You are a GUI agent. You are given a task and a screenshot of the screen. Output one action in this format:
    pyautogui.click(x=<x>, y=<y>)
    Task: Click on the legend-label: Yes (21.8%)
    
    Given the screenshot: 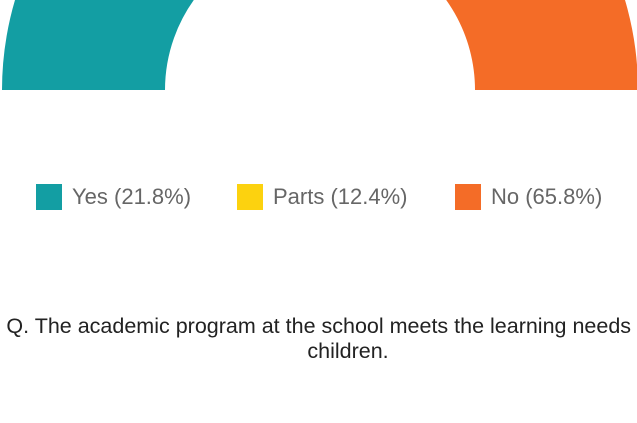 What is the action you would take?
    pyautogui.click(x=131, y=196)
    